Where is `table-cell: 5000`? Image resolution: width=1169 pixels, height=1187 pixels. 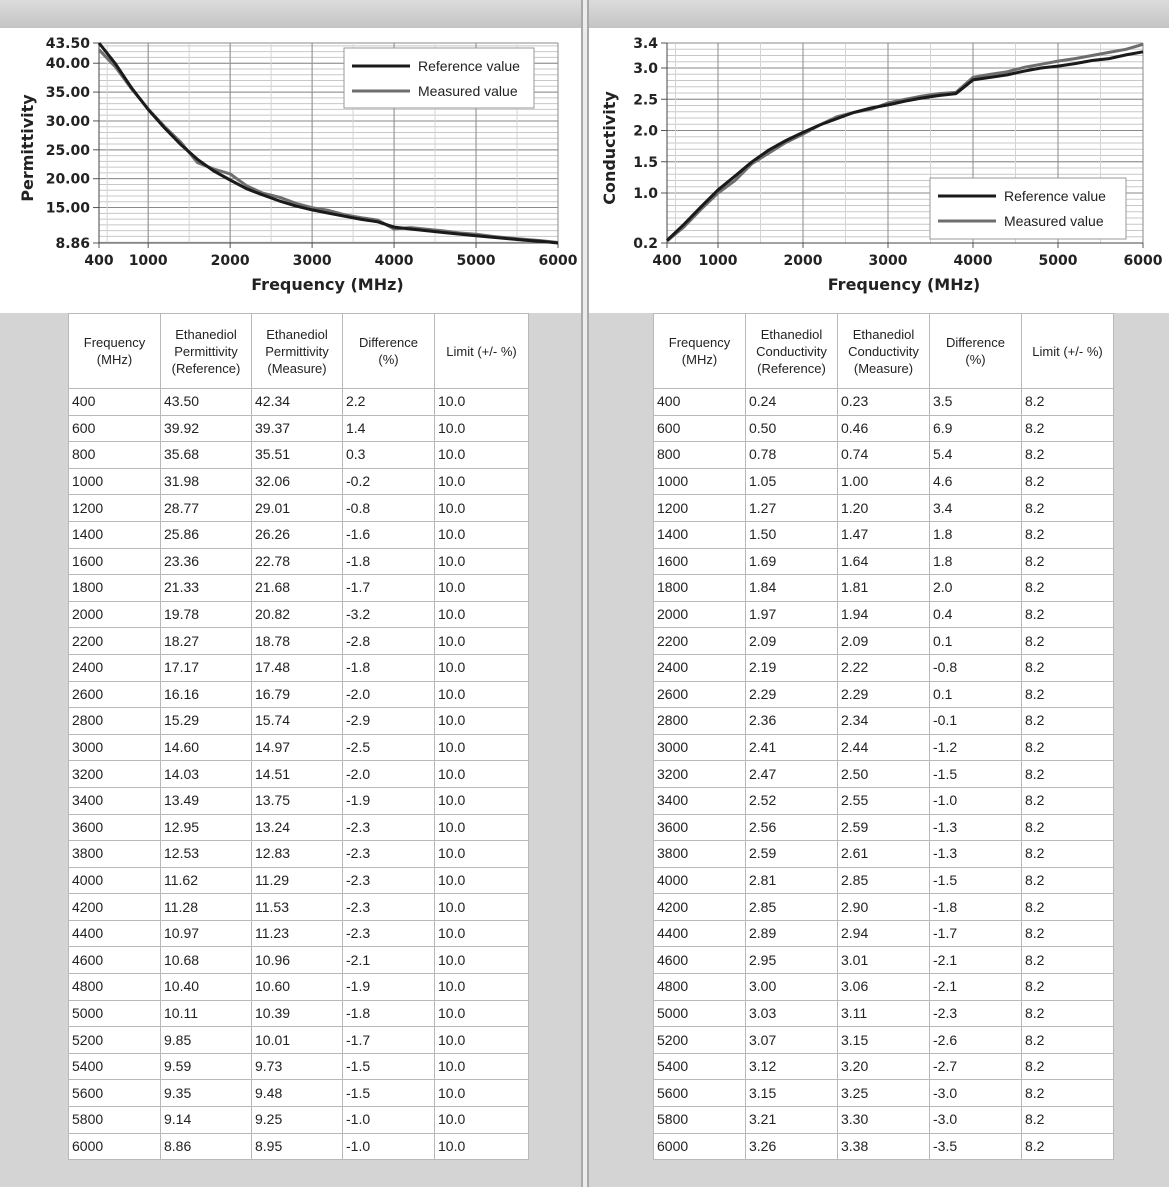 table-cell: 5000 is located at coordinates (114, 1013).